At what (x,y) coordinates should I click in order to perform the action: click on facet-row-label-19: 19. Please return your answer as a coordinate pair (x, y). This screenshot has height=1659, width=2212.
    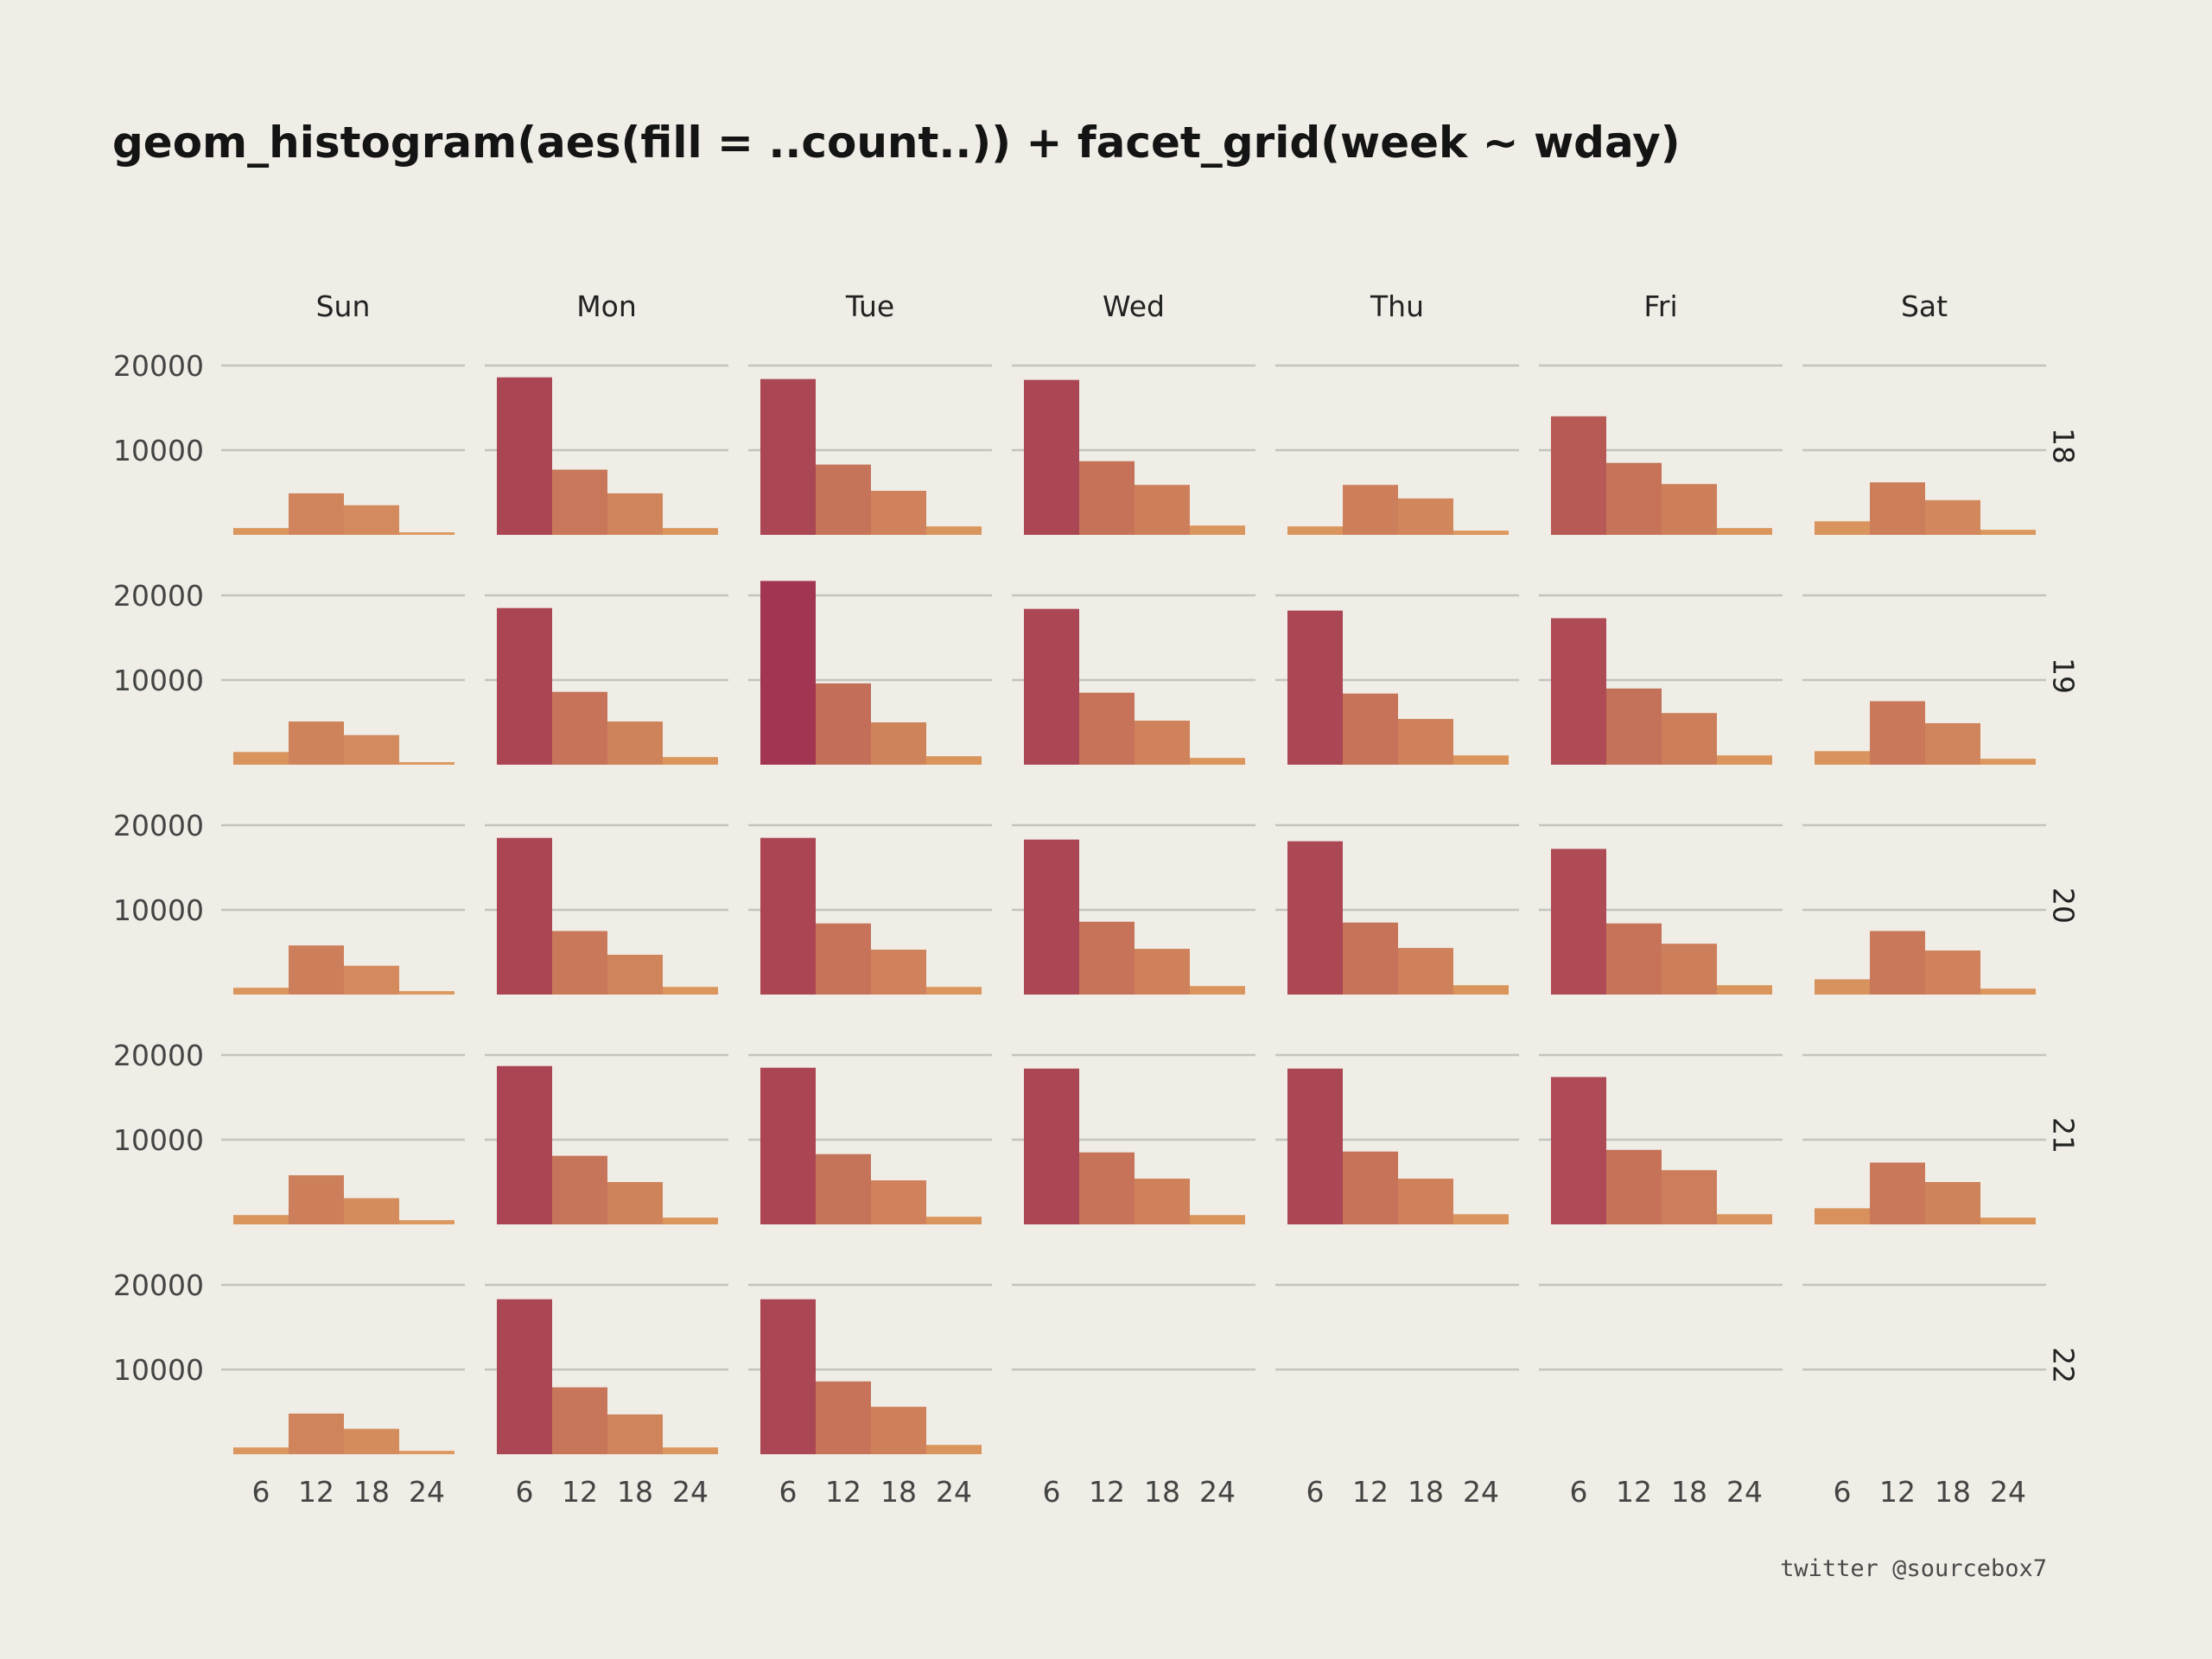
    Looking at the image, I should click on (2064, 676).